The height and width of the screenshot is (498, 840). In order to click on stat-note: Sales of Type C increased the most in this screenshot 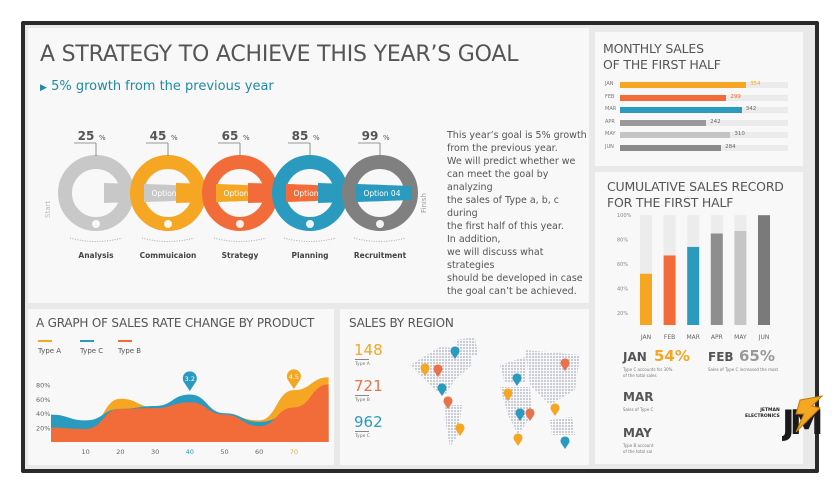, I will do `click(743, 370)`.